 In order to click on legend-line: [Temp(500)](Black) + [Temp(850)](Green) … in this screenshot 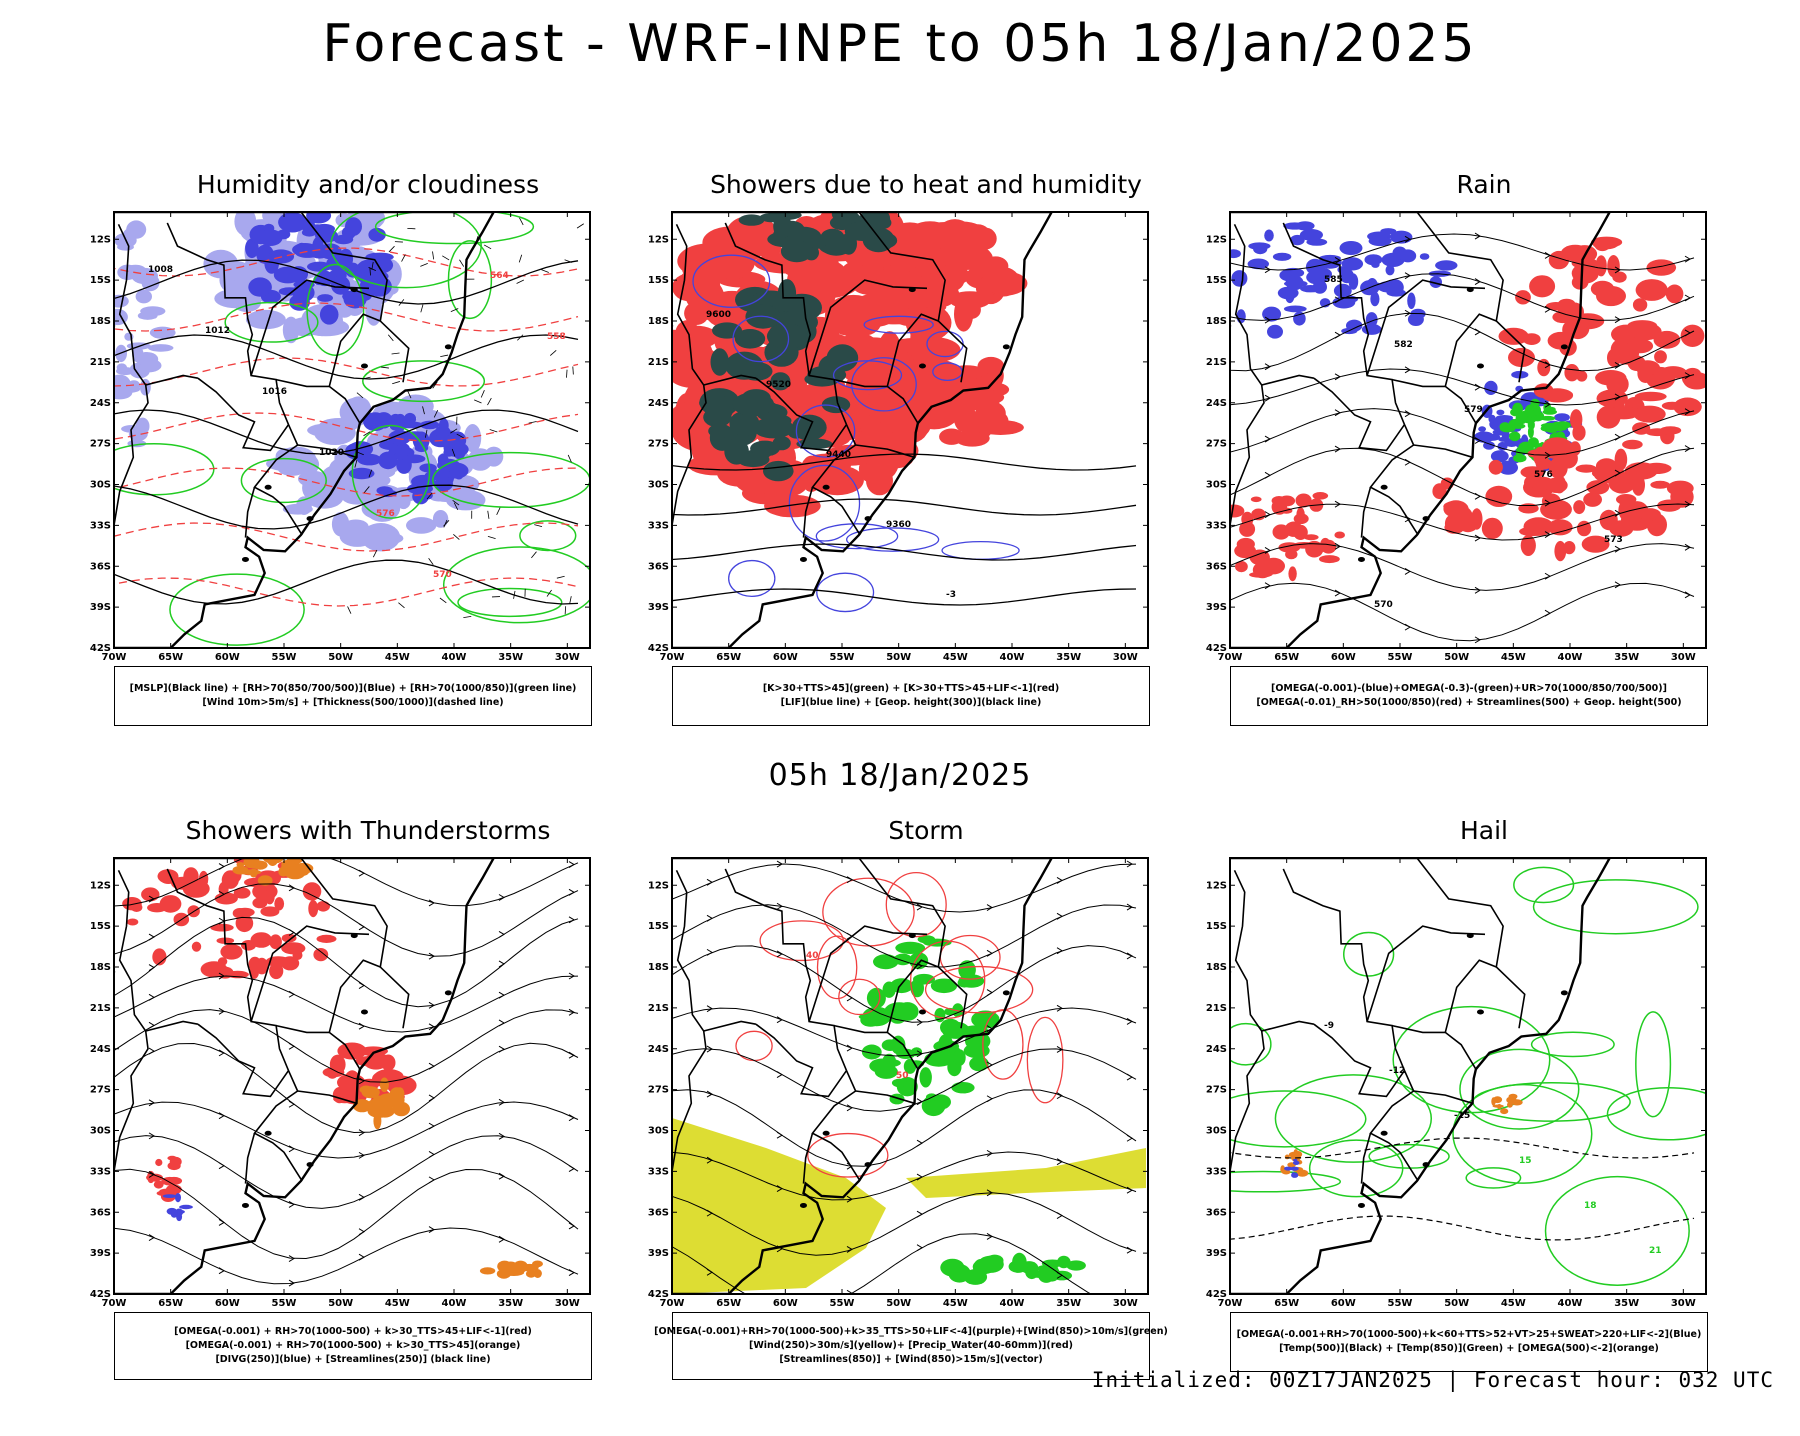, I will do `click(1469, 1349)`.